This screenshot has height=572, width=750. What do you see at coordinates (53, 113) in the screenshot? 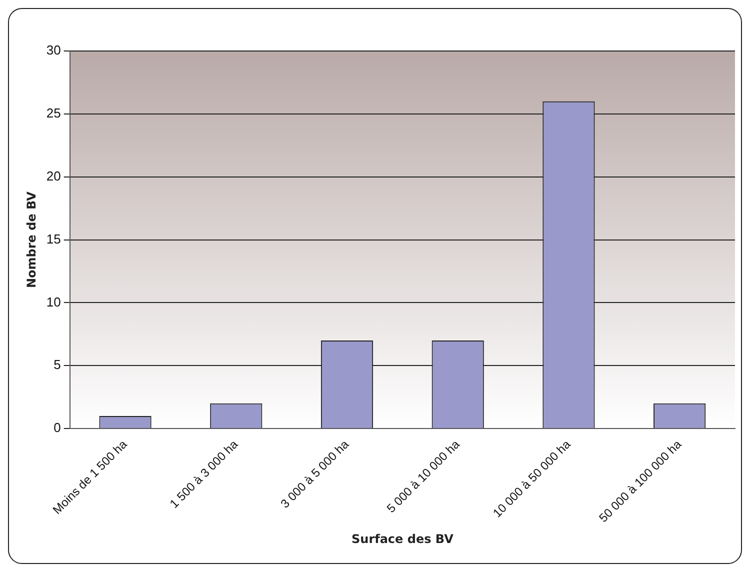
I see `y-tick-label: 25` at bounding box center [53, 113].